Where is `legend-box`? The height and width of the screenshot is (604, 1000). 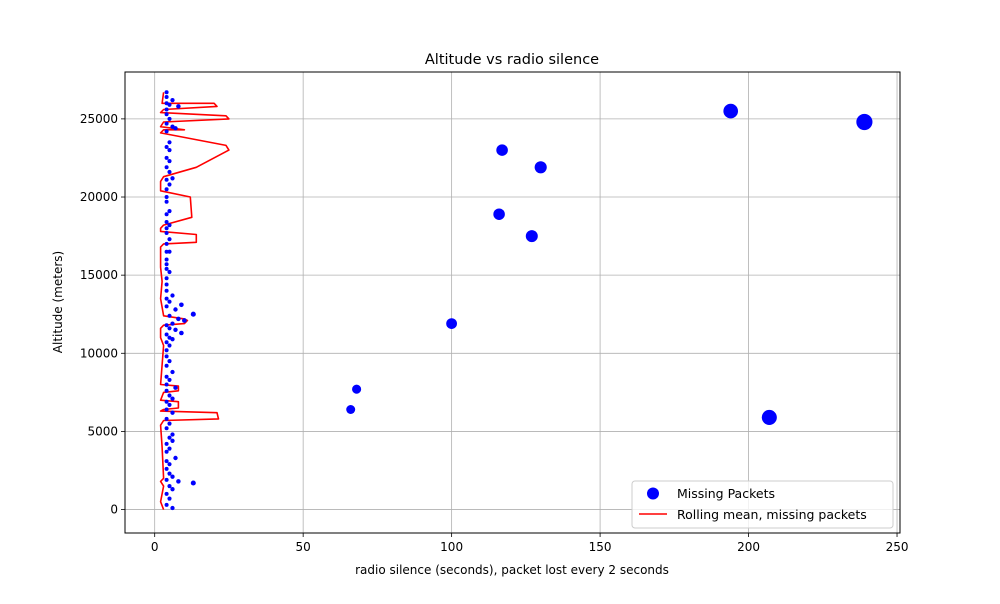 legend-box is located at coordinates (762, 504).